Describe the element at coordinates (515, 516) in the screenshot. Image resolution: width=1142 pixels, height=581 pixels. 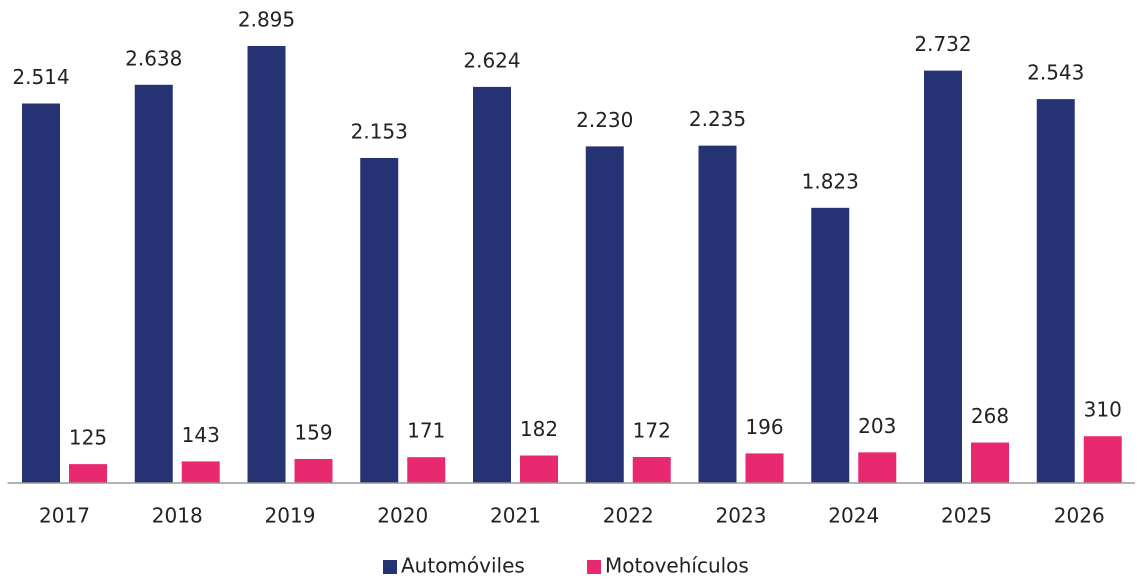
I see `x-tick-label: 2021` at that location.